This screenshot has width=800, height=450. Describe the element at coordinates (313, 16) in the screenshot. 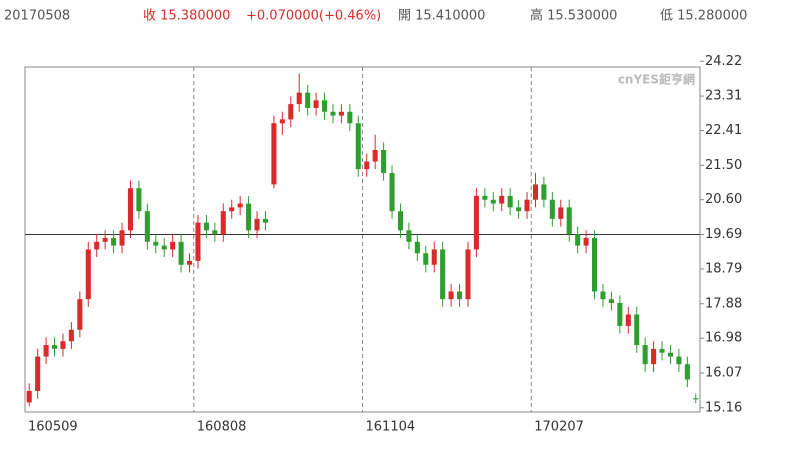

I see `header-change: +0.070000(+0.46%)` at that location.